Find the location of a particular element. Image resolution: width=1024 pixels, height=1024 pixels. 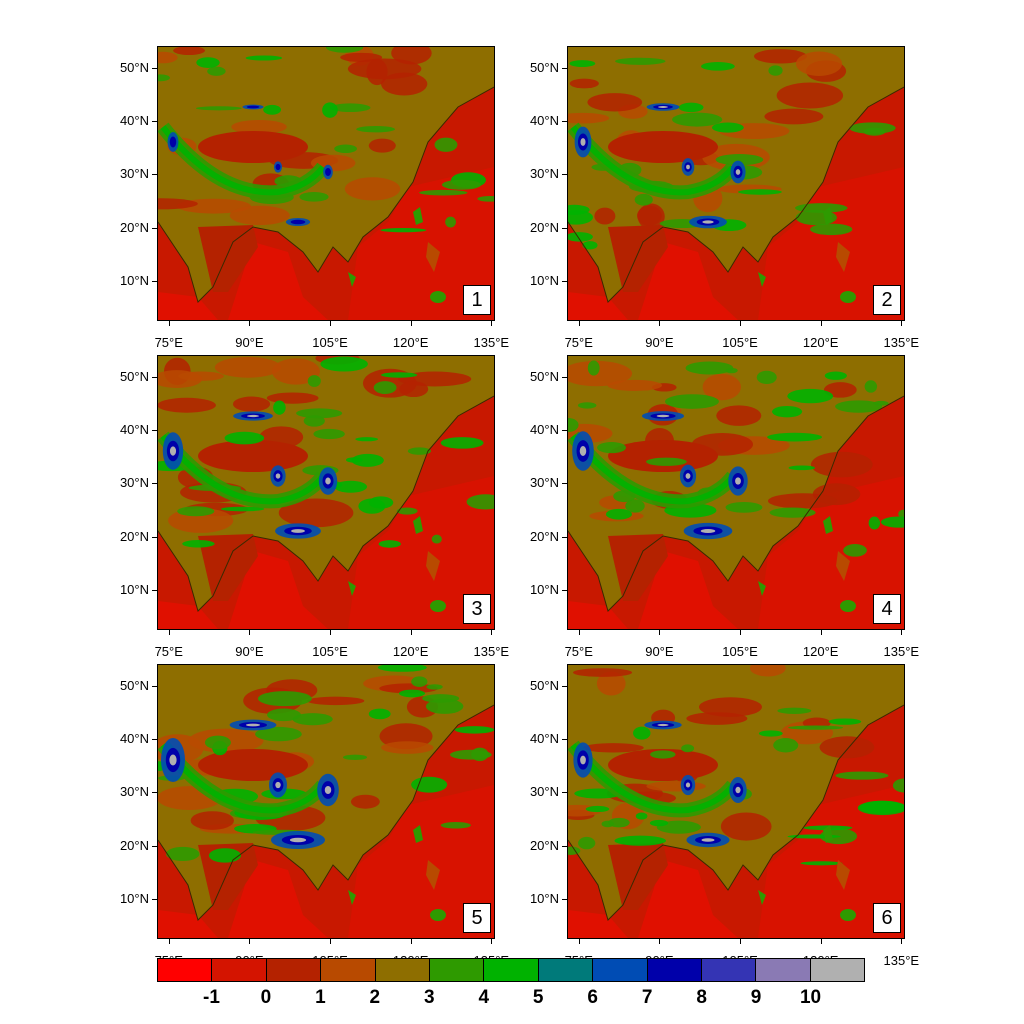

colorbar-label: 5 is located at coordinates (538, 997).